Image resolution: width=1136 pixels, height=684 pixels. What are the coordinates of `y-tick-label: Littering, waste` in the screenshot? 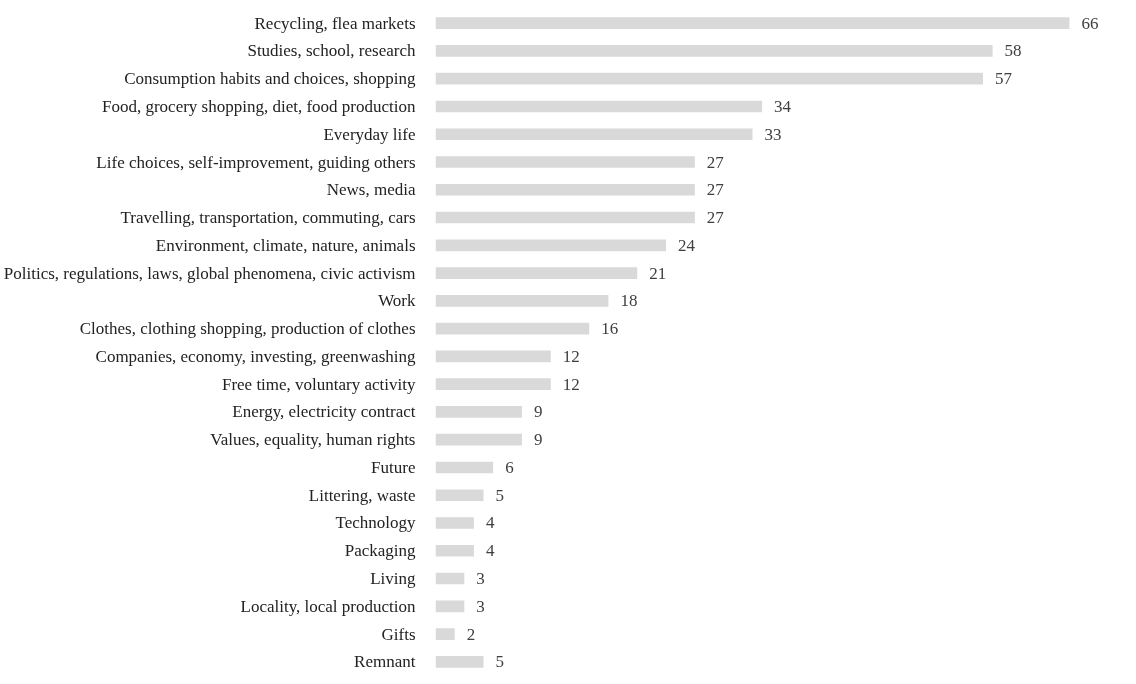 It's located at (362, 495).